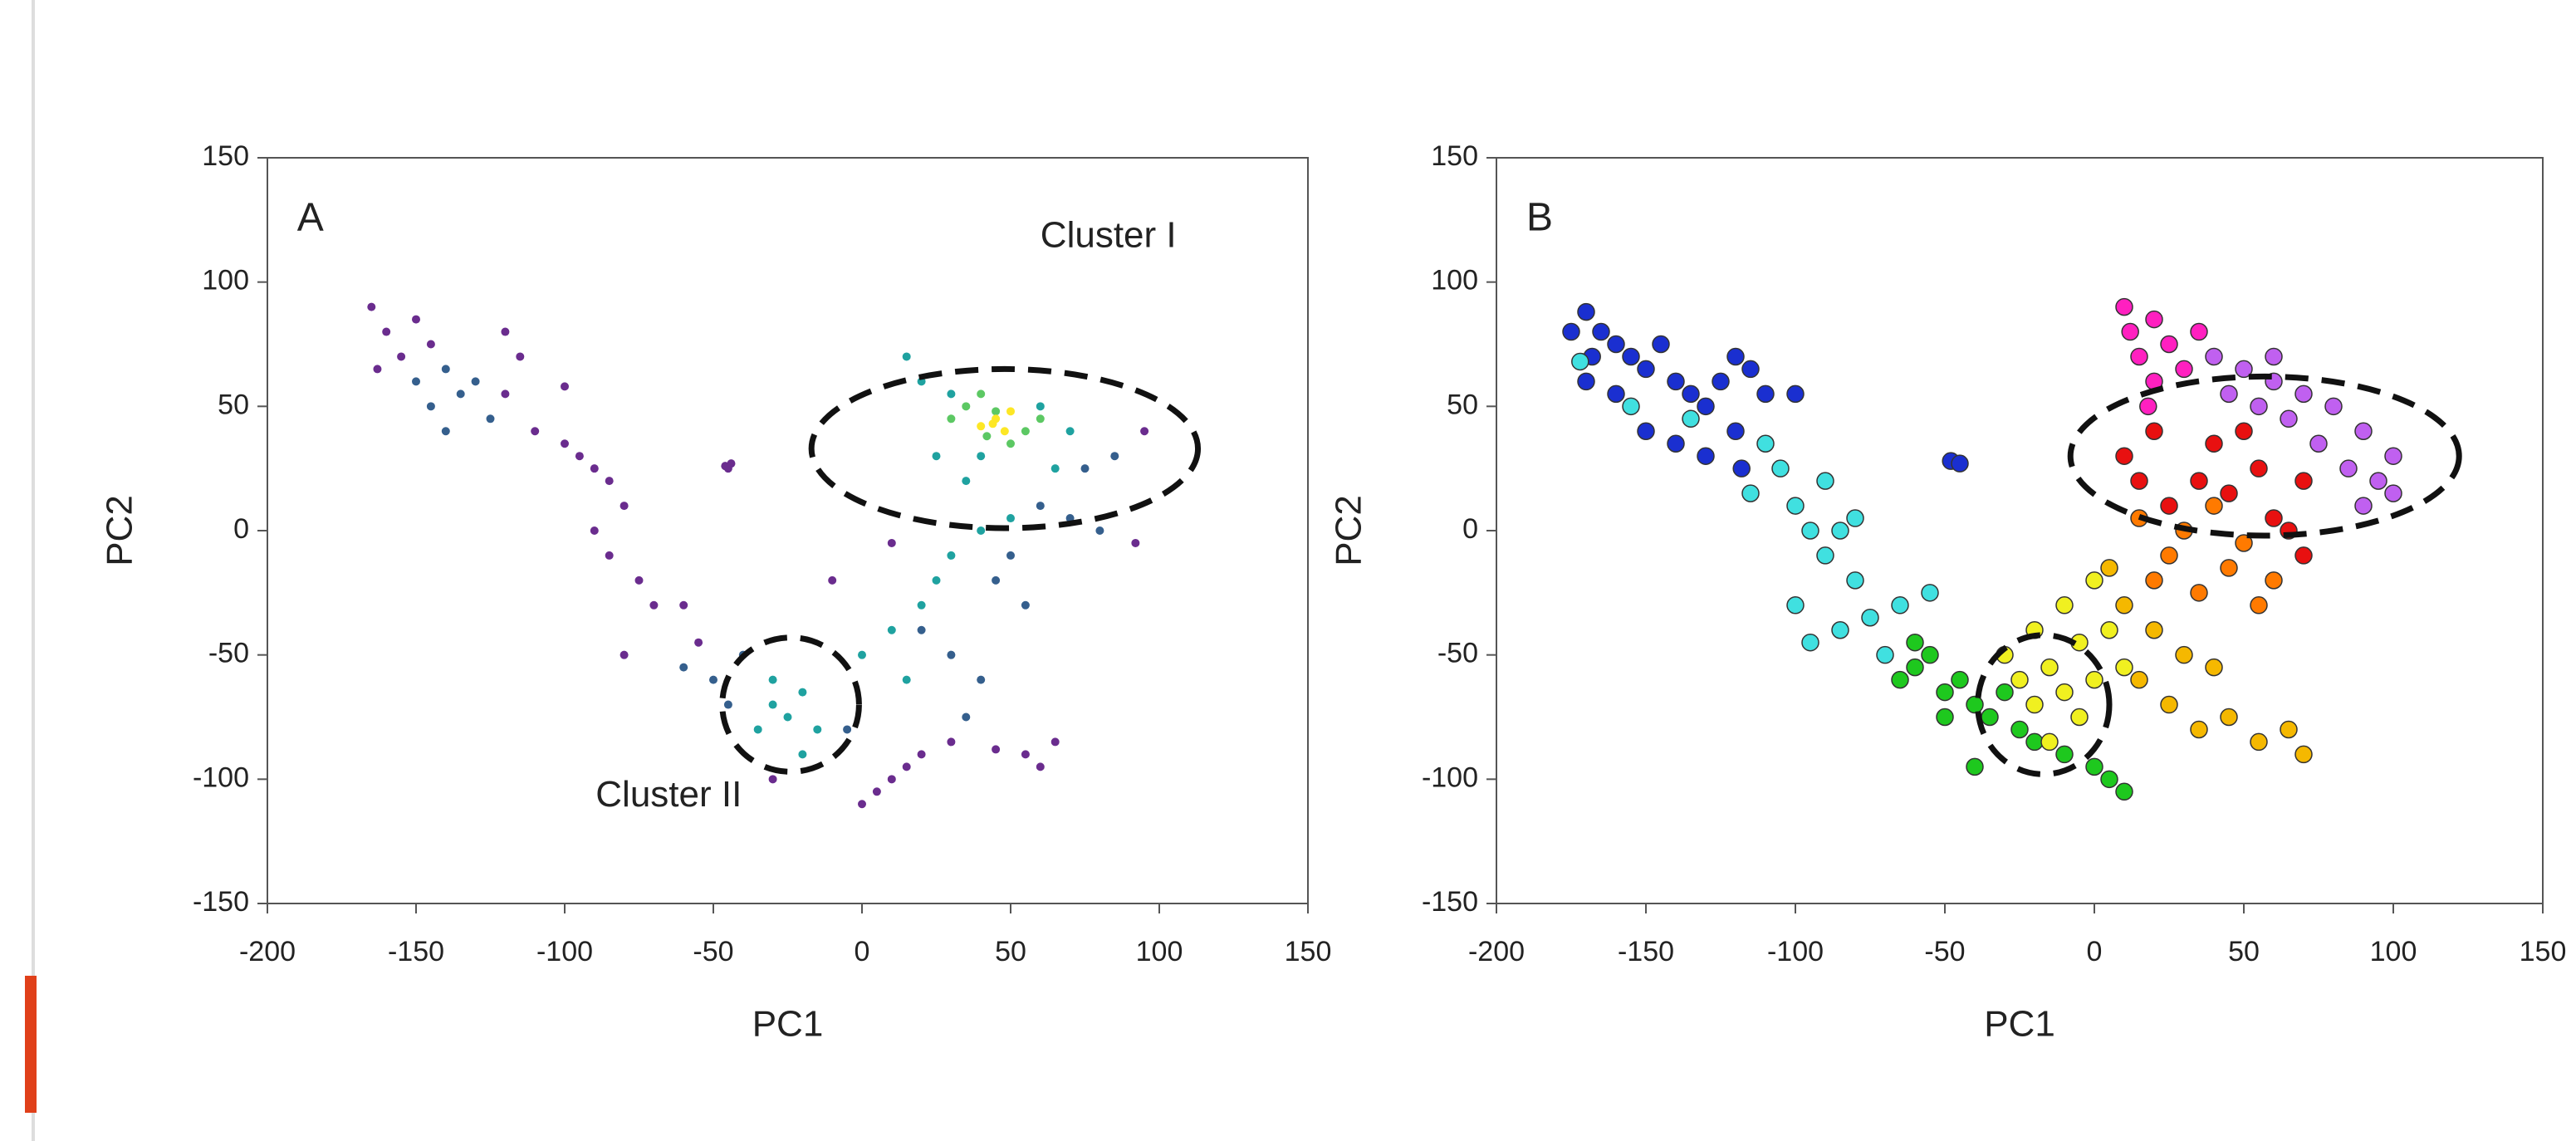 The width and height of the screenshot is (2576, 1141). What do you see at coordinates (788, 1024) in the screenshot?
I see `x-axis-title: PC1` at bounding box center [788, 1024].